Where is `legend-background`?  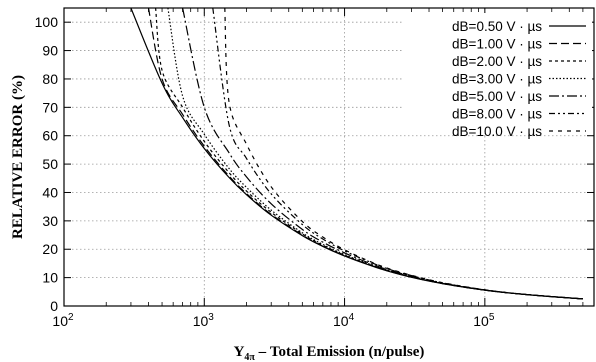
legend-background is located at coordinates (498, 73).